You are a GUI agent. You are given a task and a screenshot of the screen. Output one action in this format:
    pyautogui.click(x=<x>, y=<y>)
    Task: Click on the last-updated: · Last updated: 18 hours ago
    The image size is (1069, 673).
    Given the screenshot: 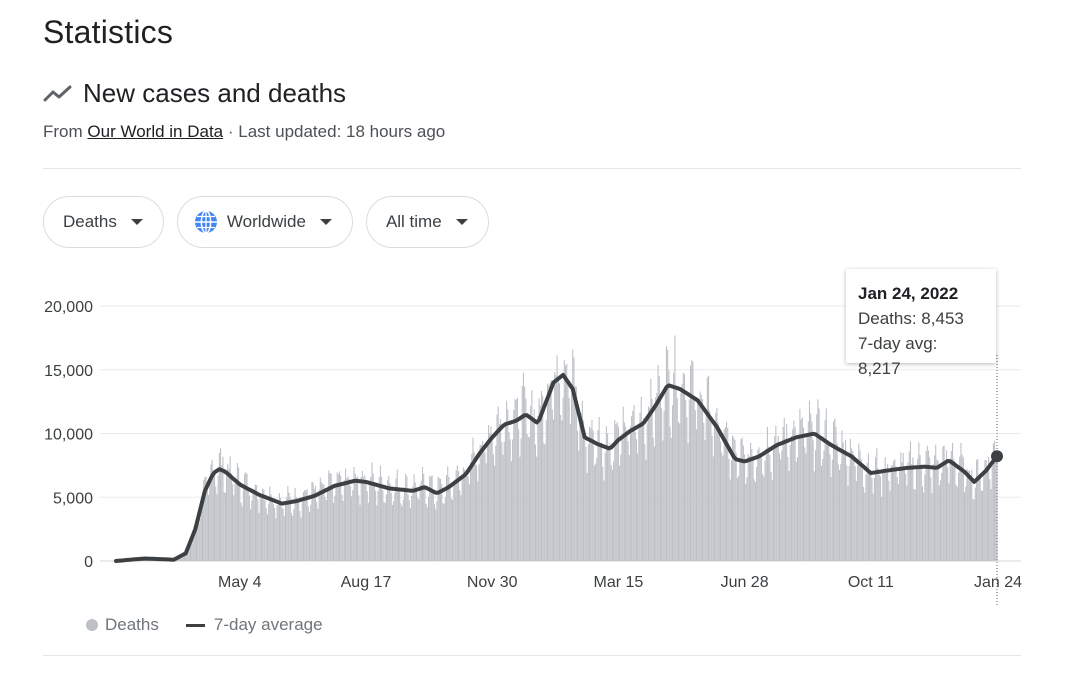 What is the action you would take?
    pyautogui.click(x=336, y=131)
    